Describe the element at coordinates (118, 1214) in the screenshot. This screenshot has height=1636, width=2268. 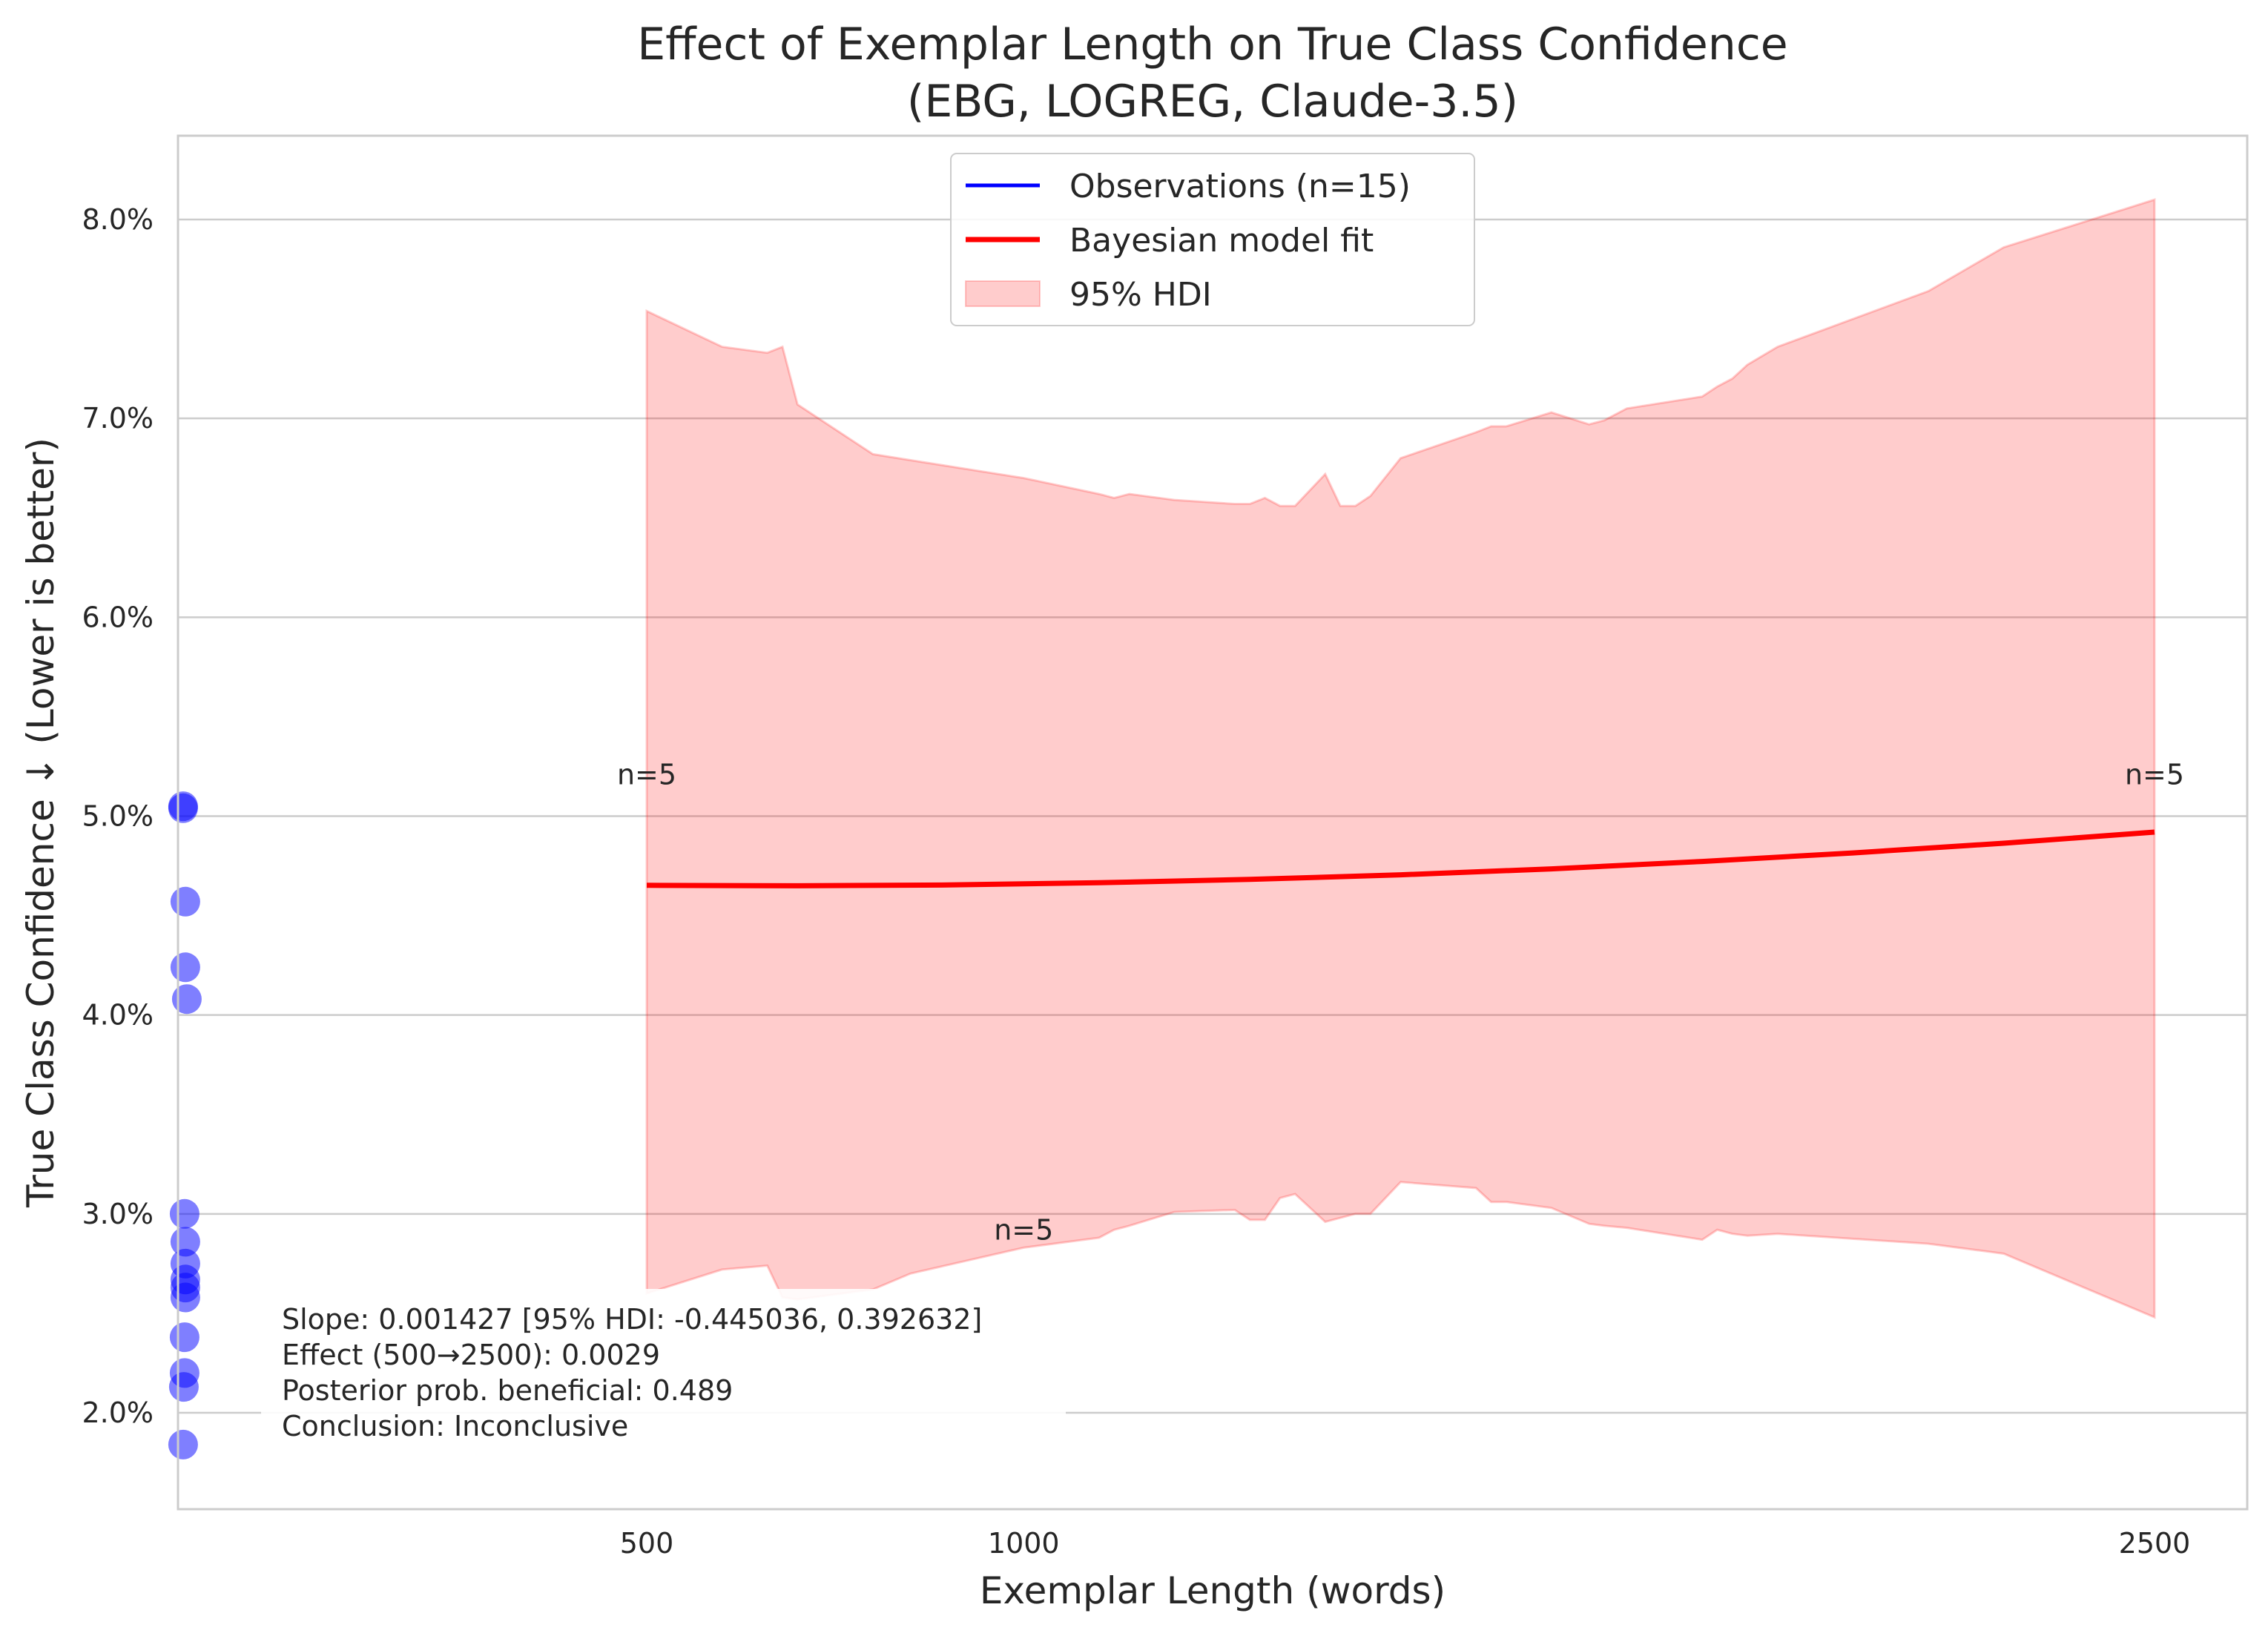
I see `y-tick-label: 3.0%` at that location.